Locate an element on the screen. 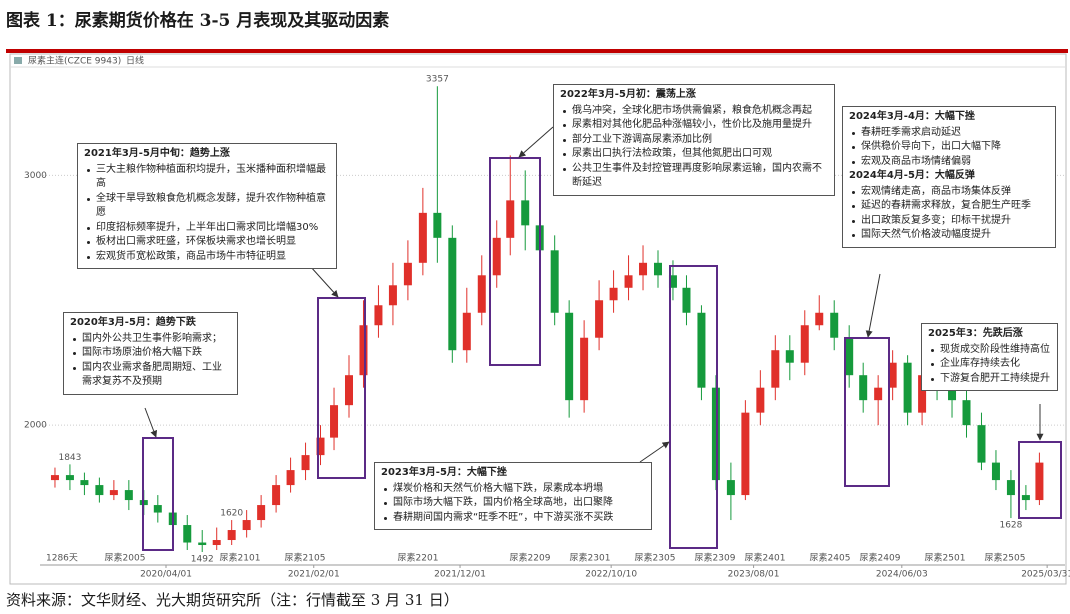 The image size is (1070, 614). annotation-item: 出口政策反复多变；印标干扰提升 is located at coordinates (949, 221).